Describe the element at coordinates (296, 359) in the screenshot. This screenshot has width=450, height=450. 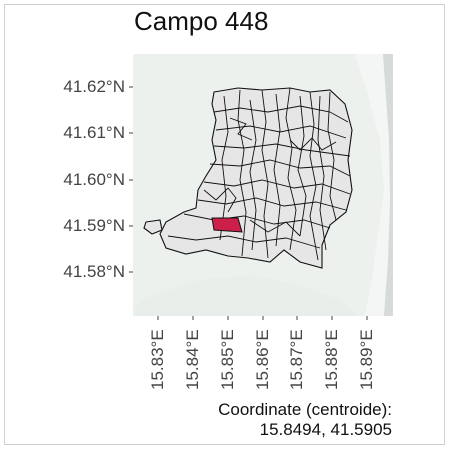
I see `lon-tick-label: 15.87°E` at that location.